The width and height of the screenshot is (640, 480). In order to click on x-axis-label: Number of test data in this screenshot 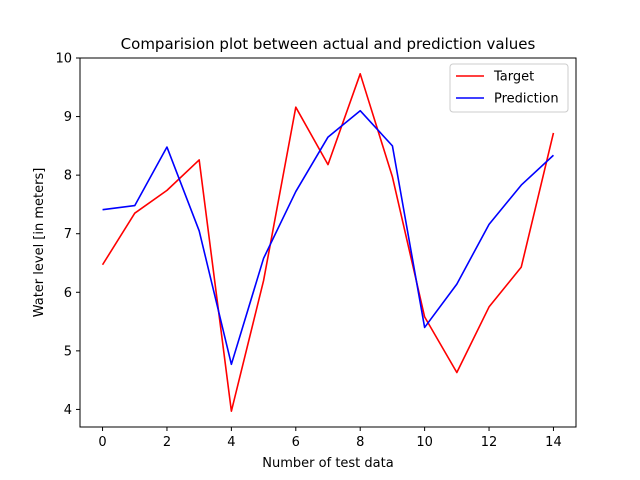, I will do `click(327, 463)`.